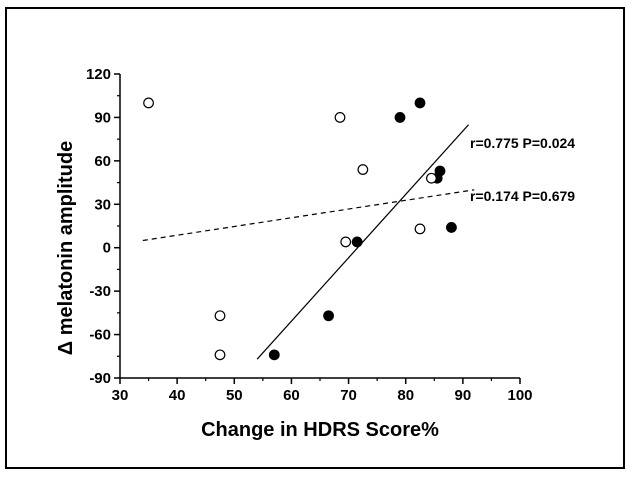  I want to click on y-tick-label: 30, so click(102, 204).